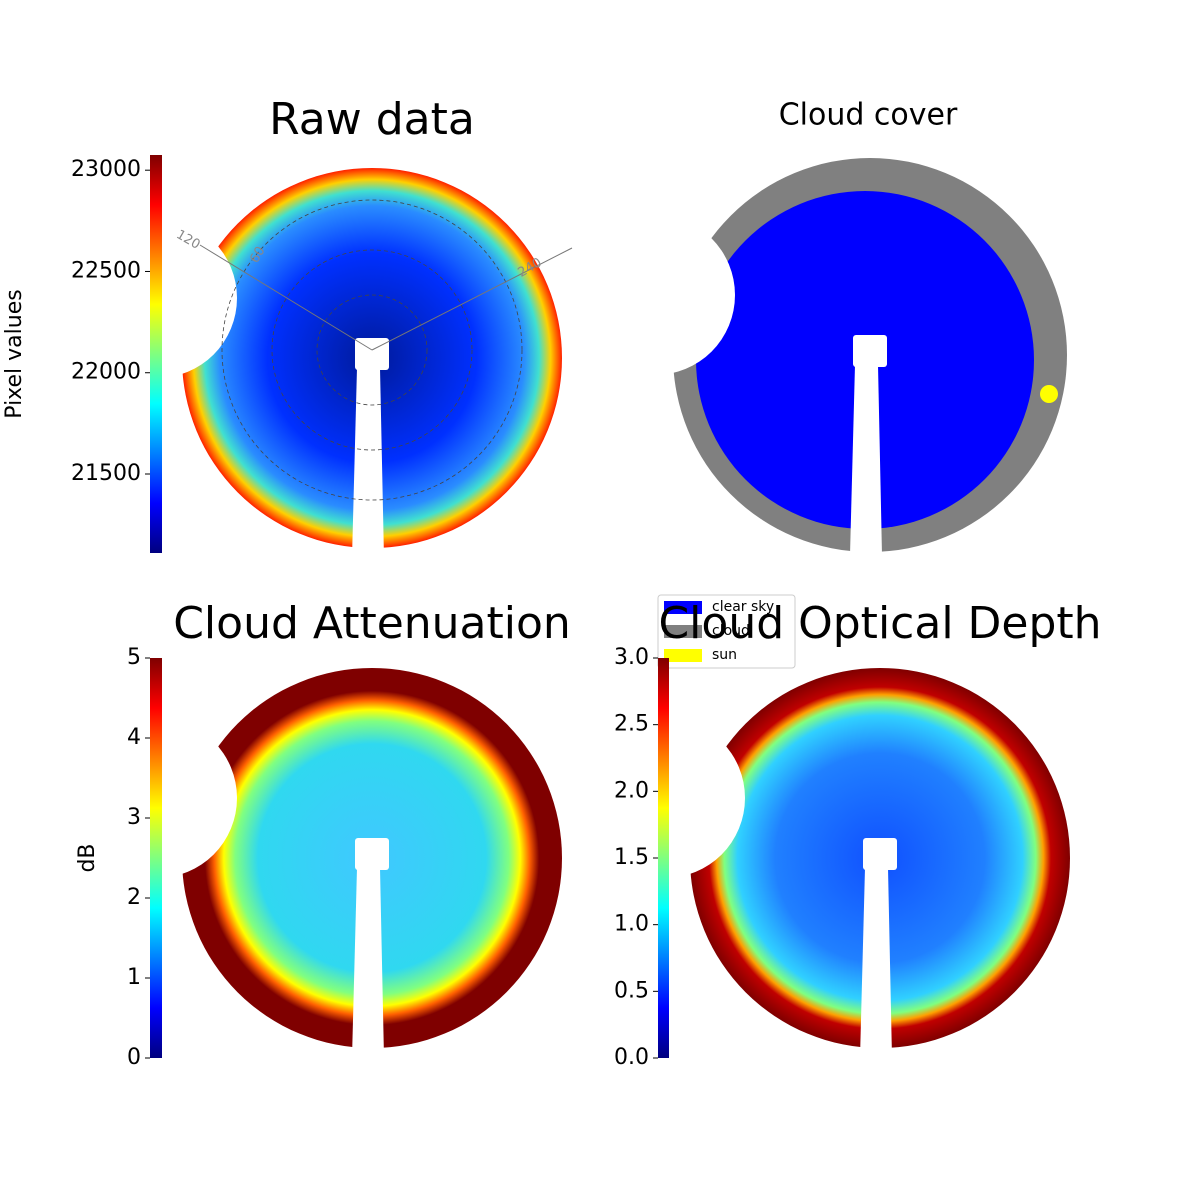  I want to click on colorbar-tick-label: 0, so click(134, 1057).